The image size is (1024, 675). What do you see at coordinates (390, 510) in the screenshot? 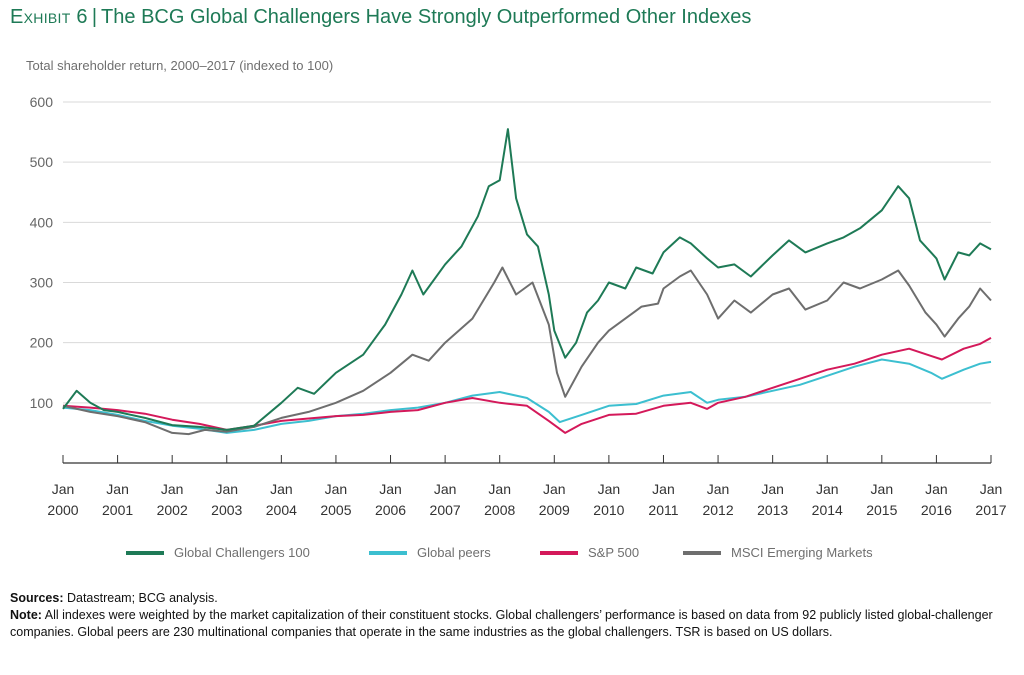
I see `x-tick-label-year: 2006` at bounding box center [390, 510].